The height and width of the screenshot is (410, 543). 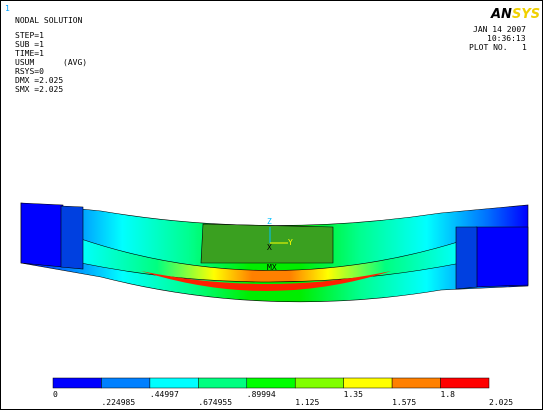 What do you see at coordinates (269, 221) in the screenshot?
I see `triad-z-label: Z` at bounding box center [269, 221].